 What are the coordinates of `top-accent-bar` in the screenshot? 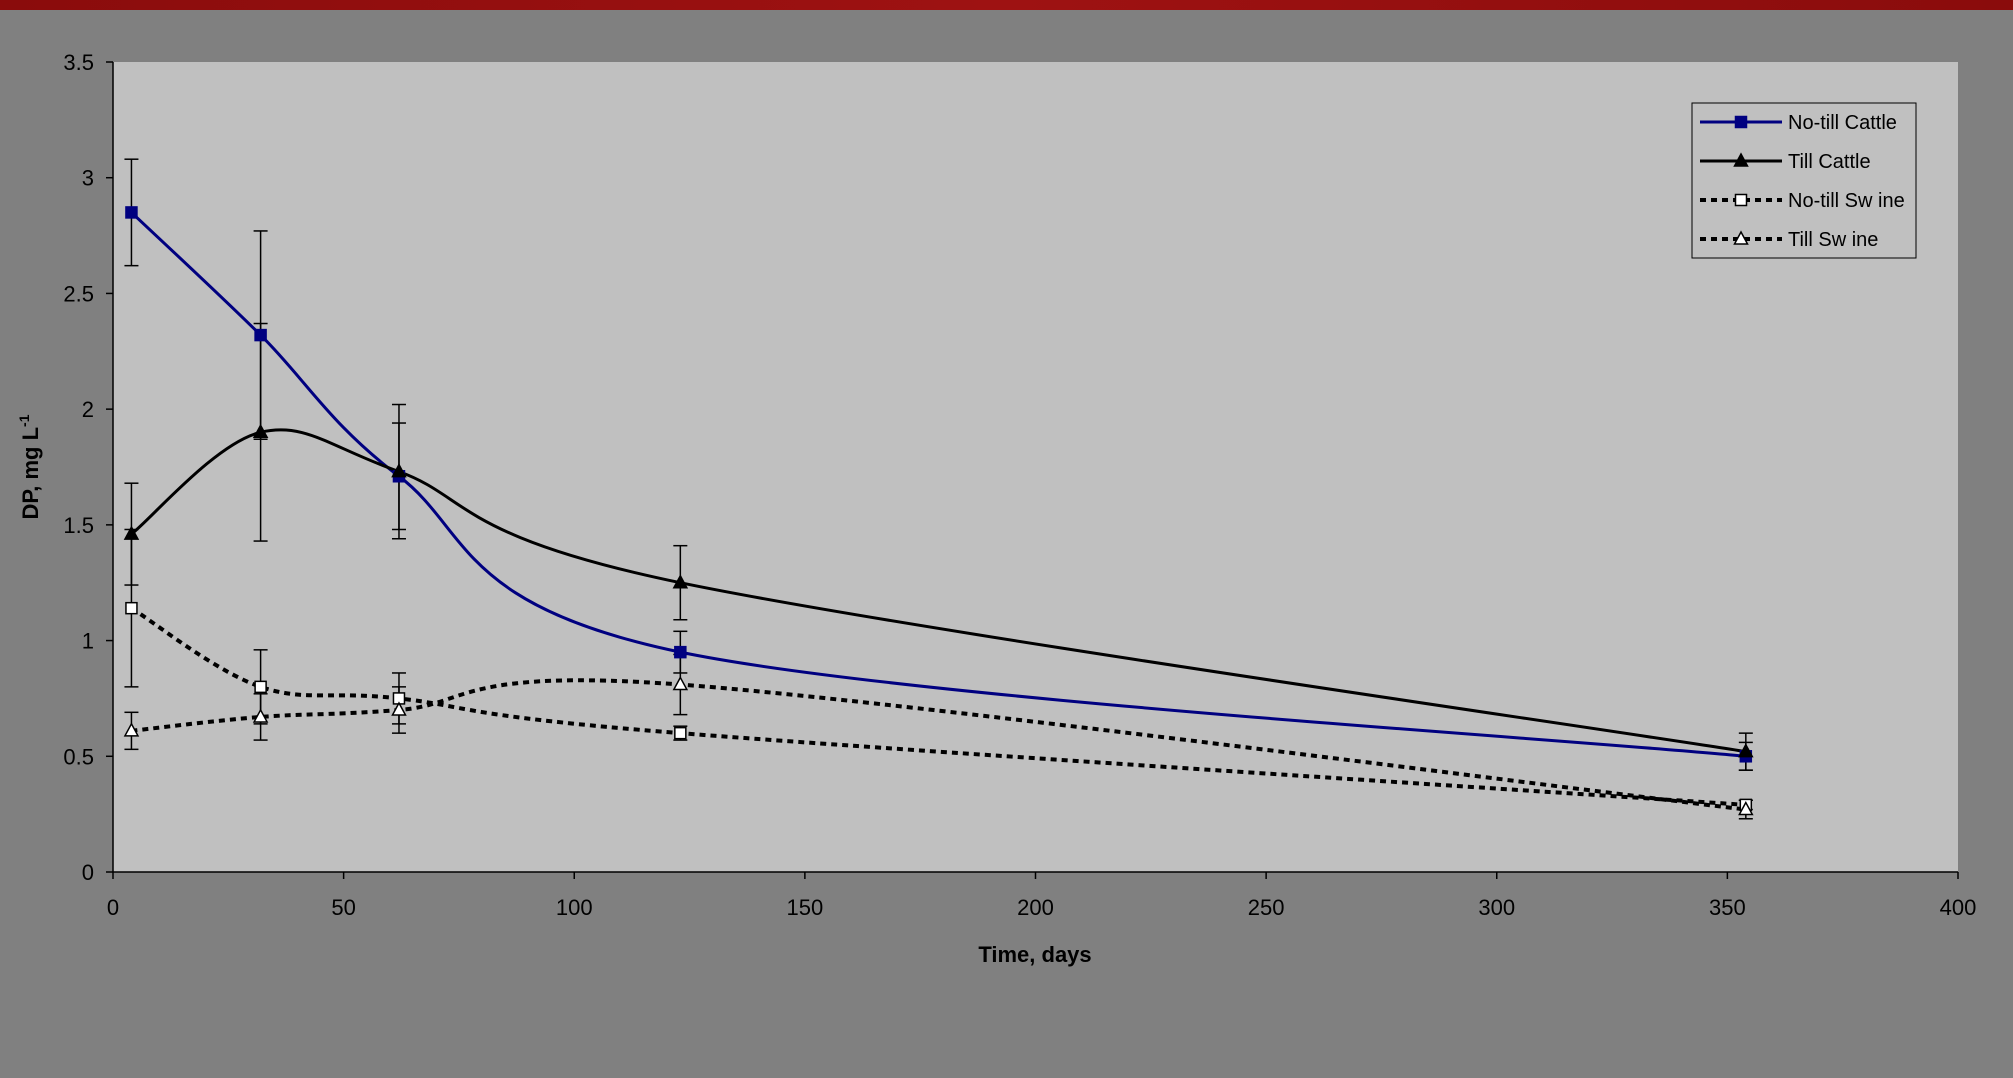 It's located at (1006, 5).